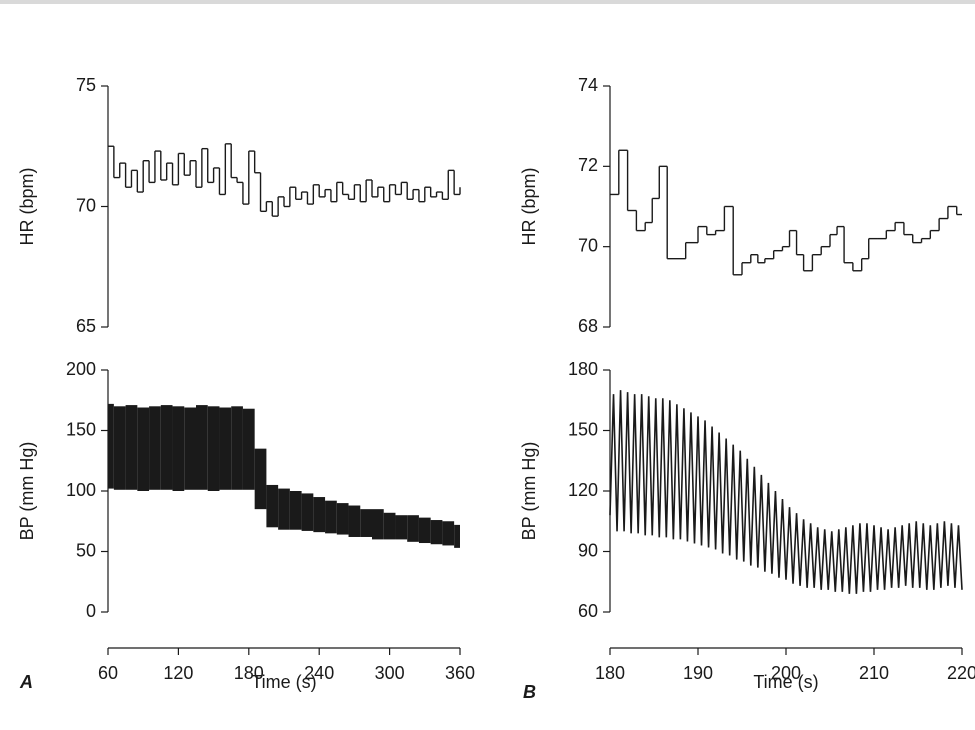  I want to click on y-tick-label: 180, so click(583, 369).